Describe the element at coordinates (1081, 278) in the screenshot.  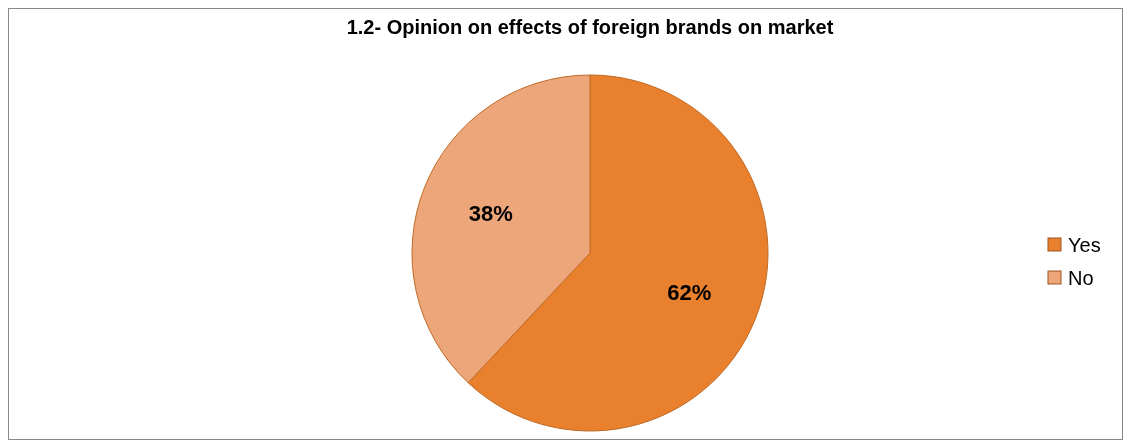
I see `legend-label: No` at that location.